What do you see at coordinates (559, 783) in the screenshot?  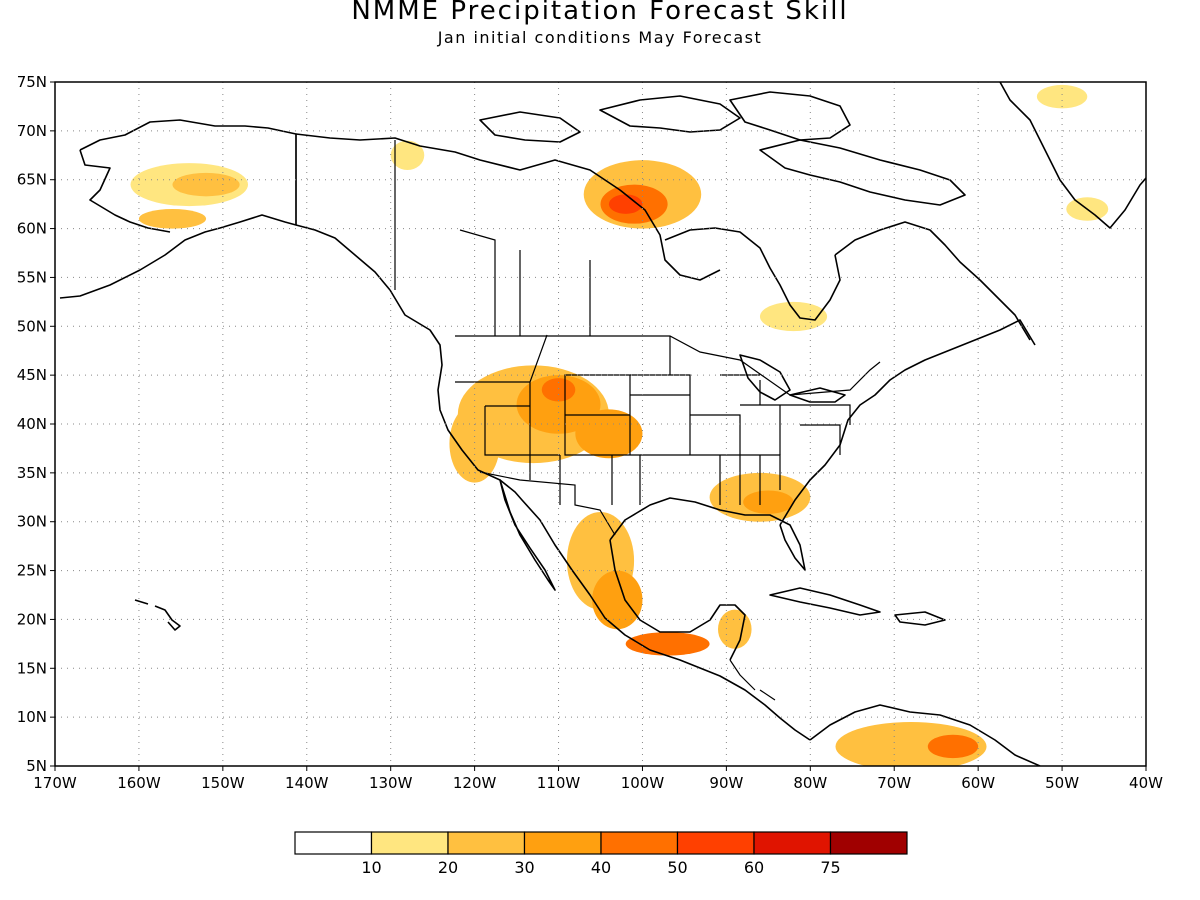 I see `lon-tick-label: 110W` at bounding box center [559, 783].